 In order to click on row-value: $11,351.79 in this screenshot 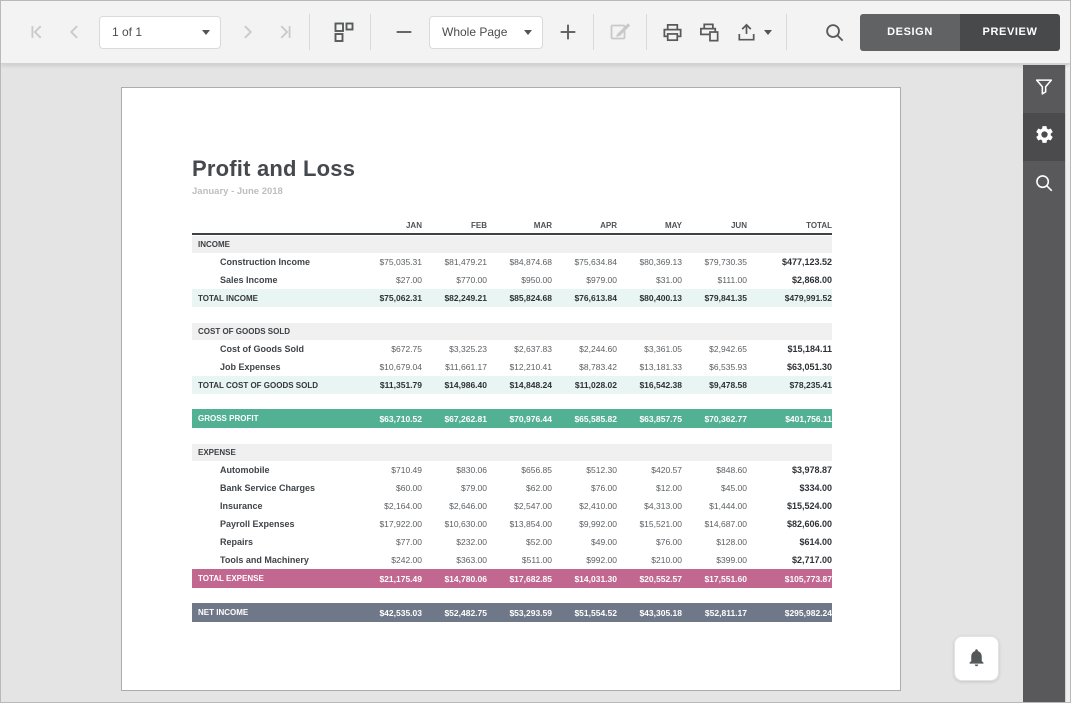, I will do `click(400, 385)`.